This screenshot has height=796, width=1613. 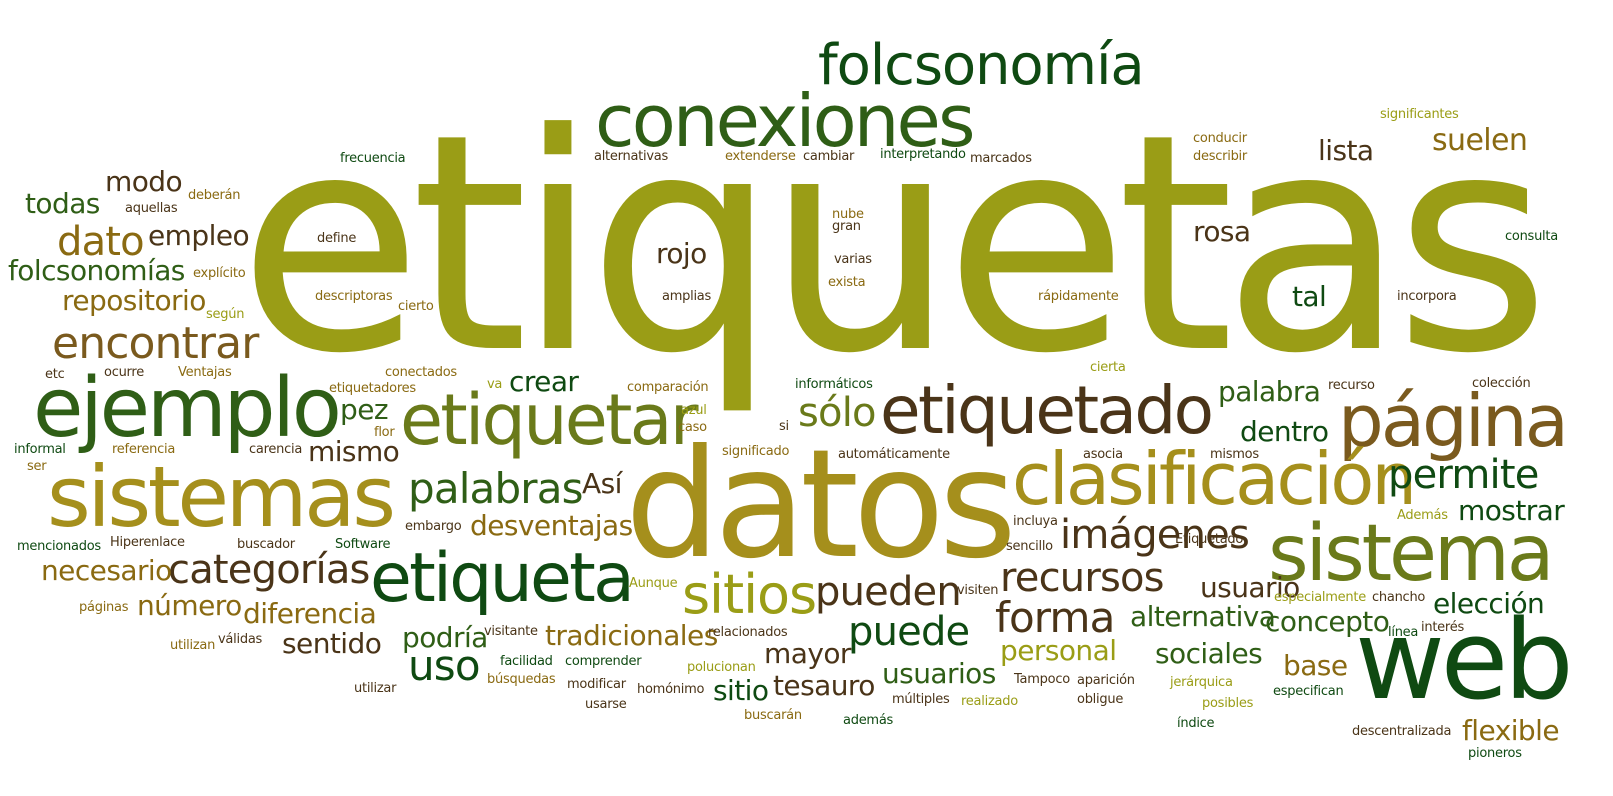 I want to click on word-datos: datos, so click(x=821, y=505).